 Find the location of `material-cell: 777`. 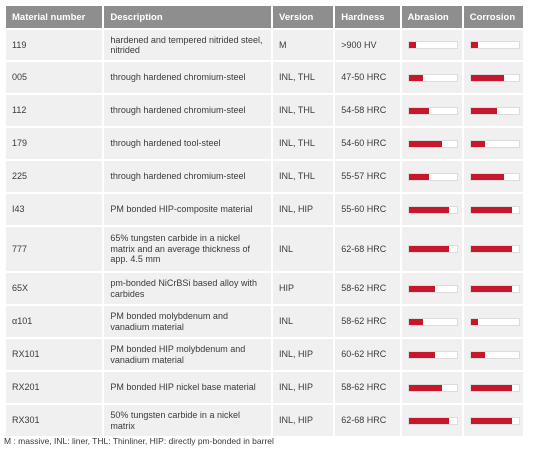

material-cell: 777 is located at coordinates (54, 249).